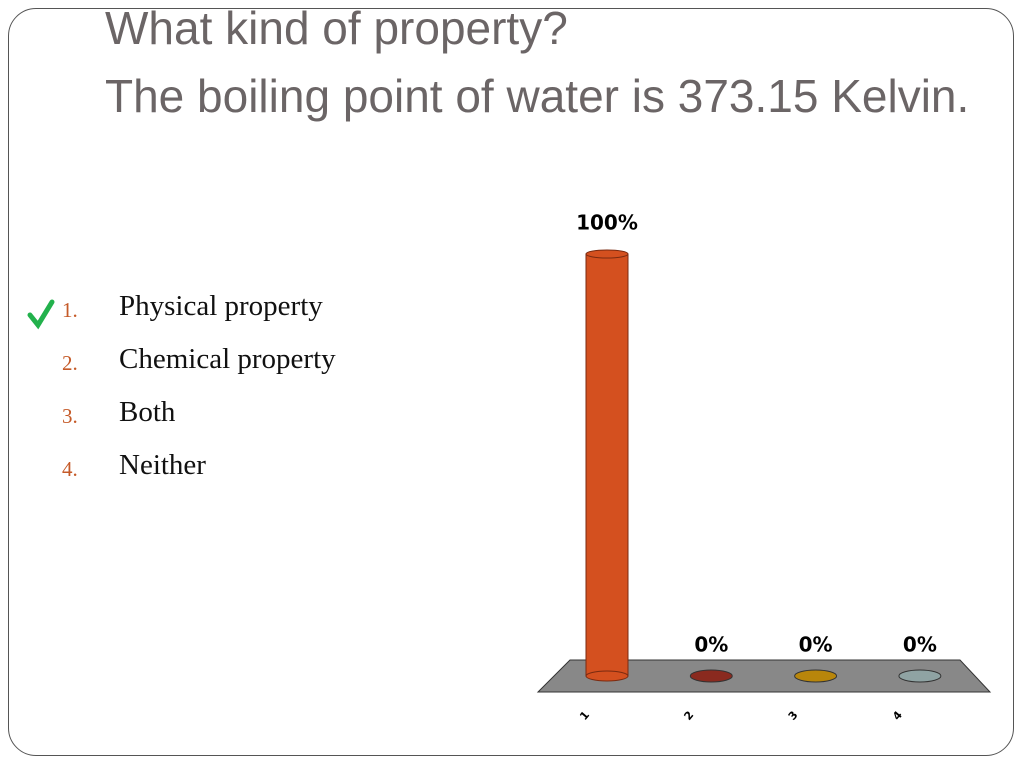 This screenshot has width=1024, height=768. What do you see at coordinates (147, 412) in the screenshot?
I see `option-text: Both` at bounding box center [147, 412].